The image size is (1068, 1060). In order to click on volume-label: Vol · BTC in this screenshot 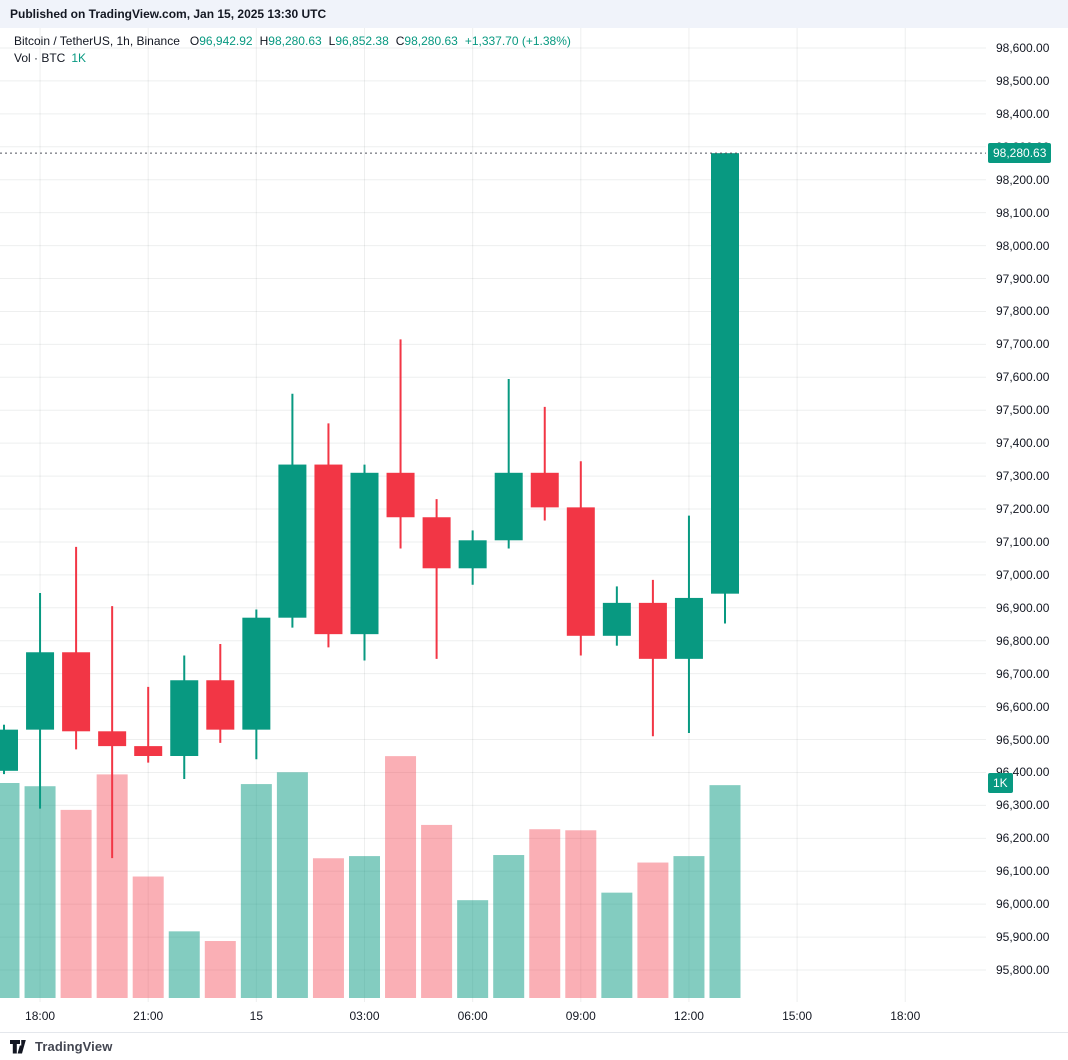, I will do `click(40, 58)`.